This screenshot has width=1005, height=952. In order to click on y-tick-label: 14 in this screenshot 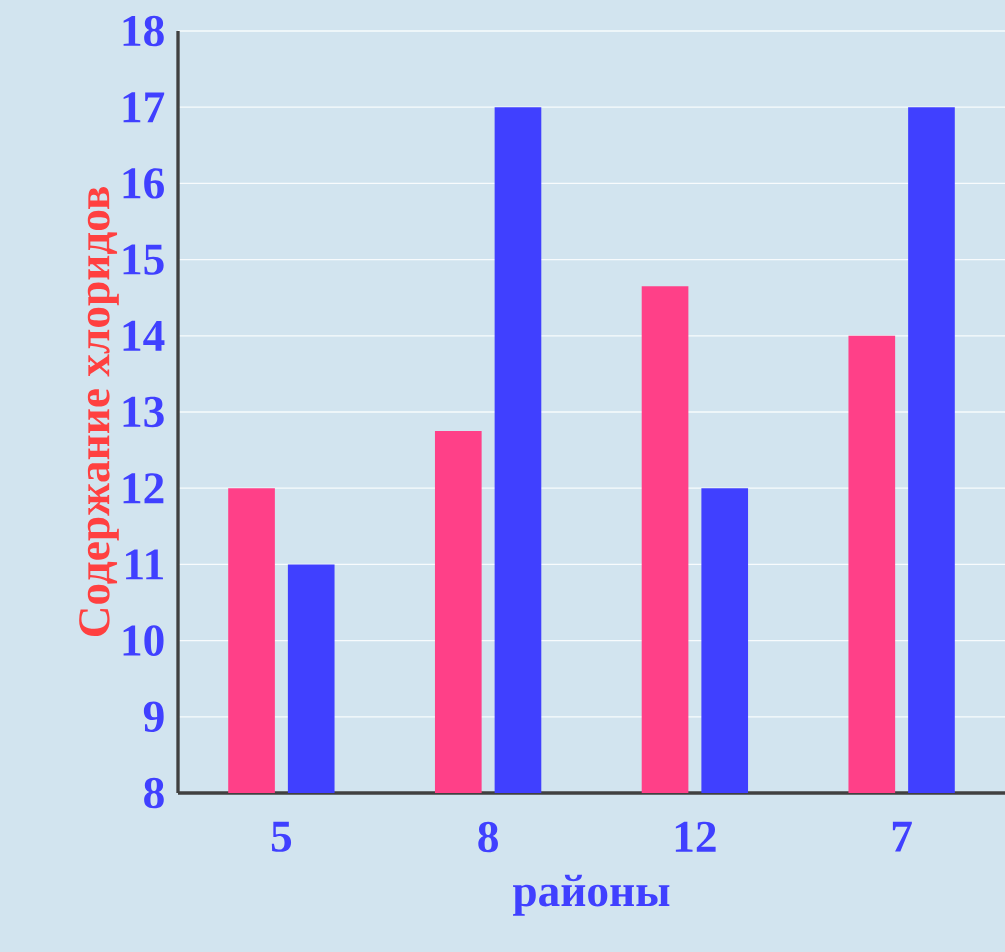, I will do `click(144, 335)`.